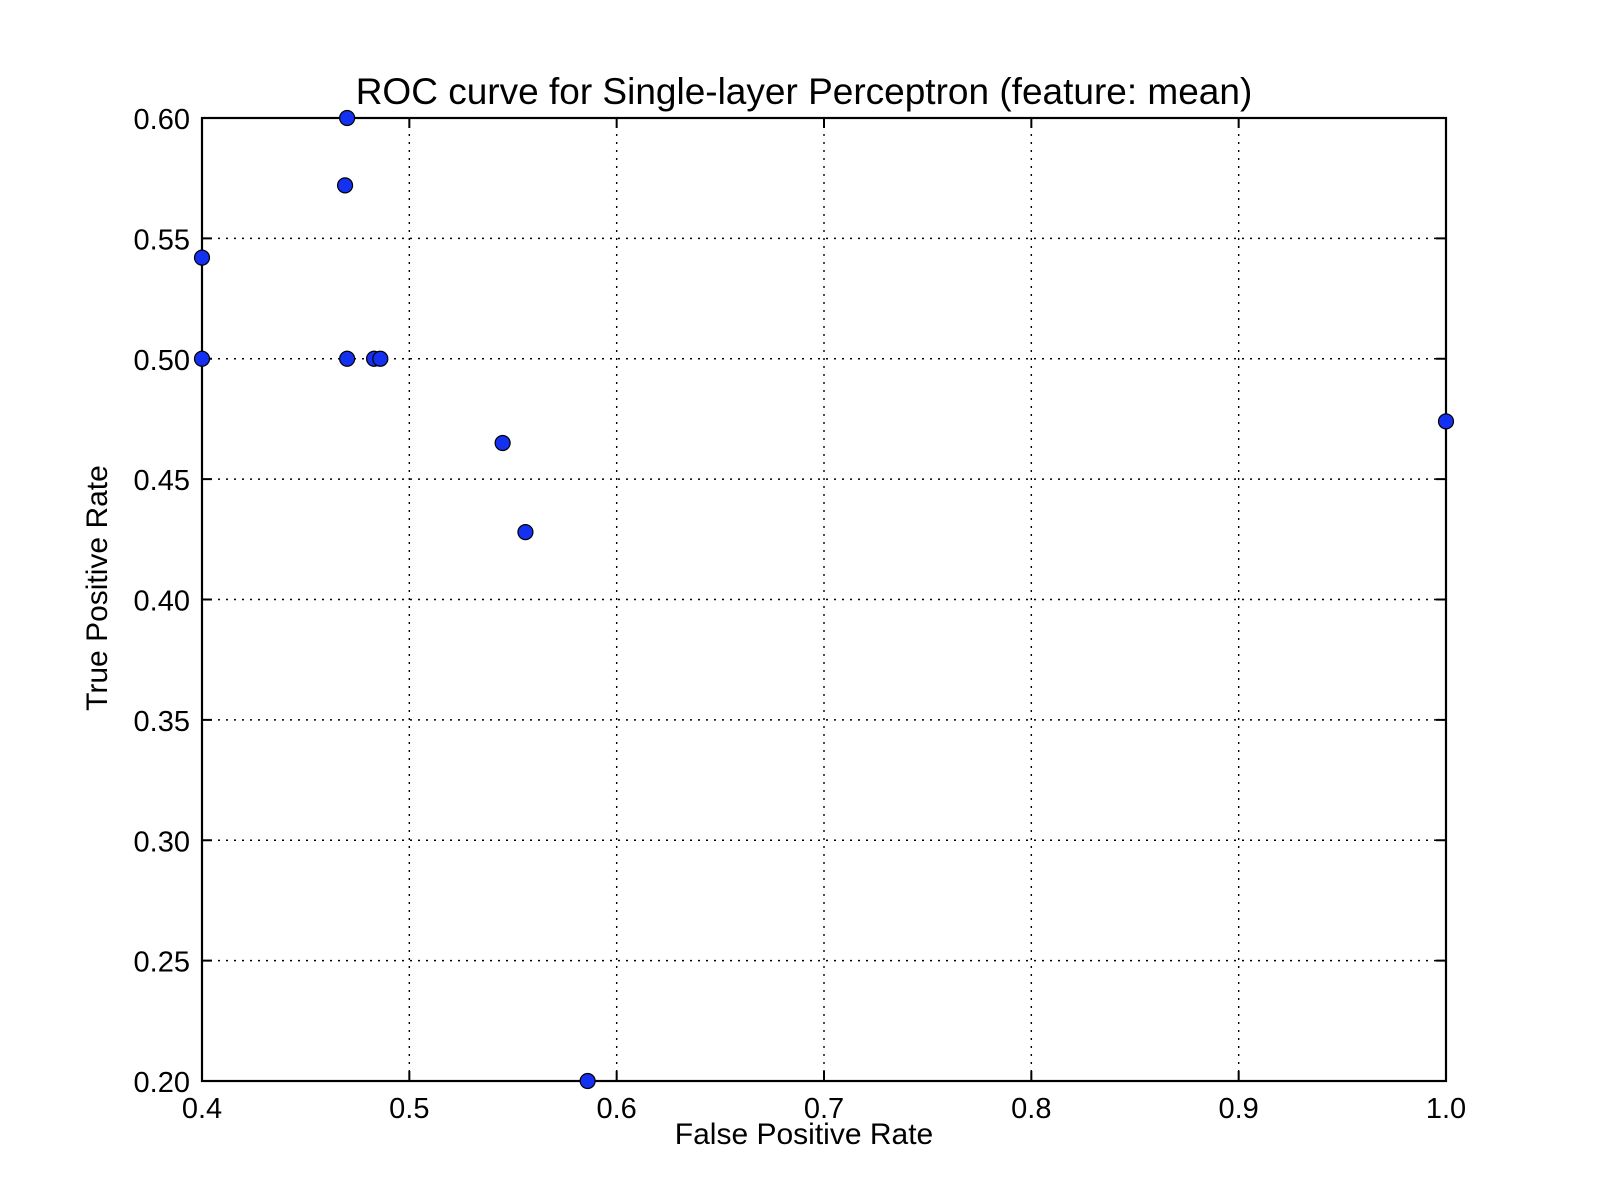  I want to click on x-tick-label: 0.7, so click(824, 1109).